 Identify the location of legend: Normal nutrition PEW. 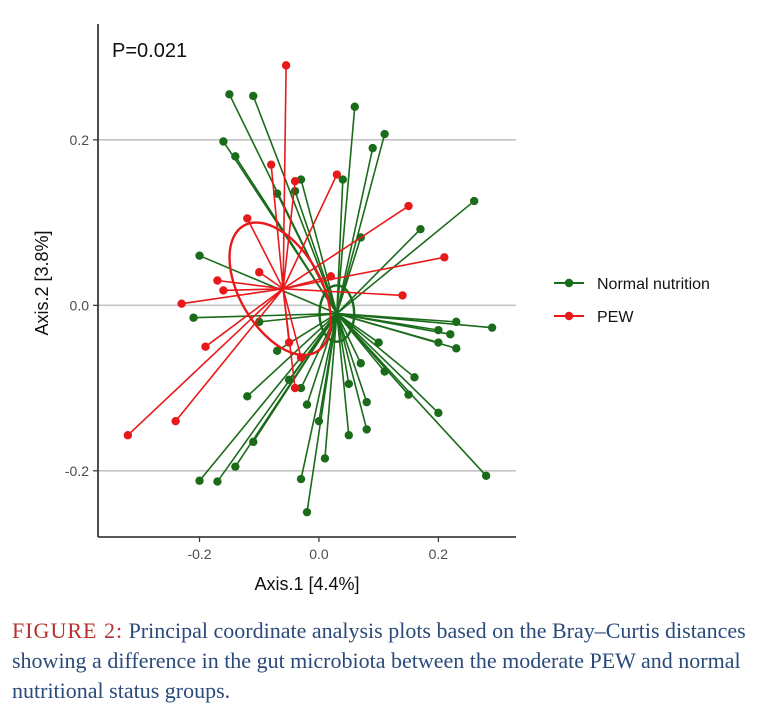
(632, 301).